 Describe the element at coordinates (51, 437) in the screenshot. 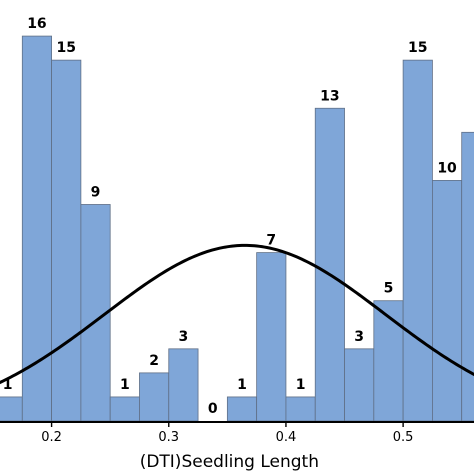

I see `x-tick-label: 0.2` at that location.